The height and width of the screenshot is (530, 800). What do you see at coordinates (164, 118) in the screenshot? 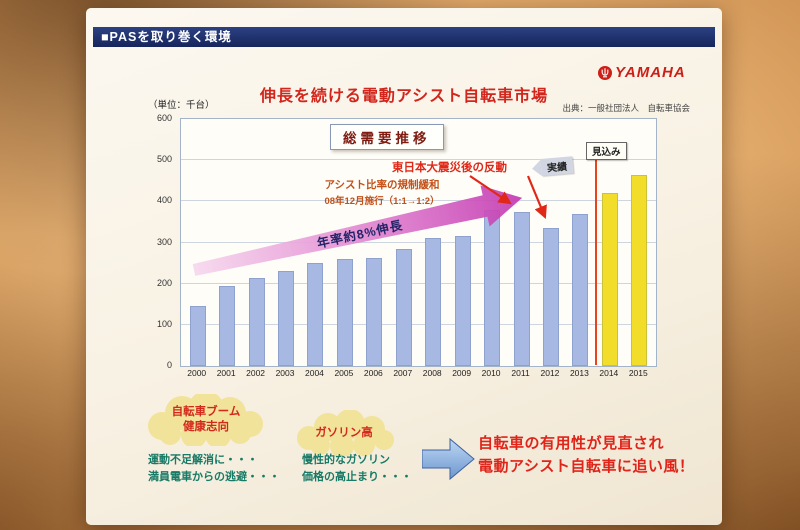
I see `y-tick-600: 600` at bounding box center [164, 118].